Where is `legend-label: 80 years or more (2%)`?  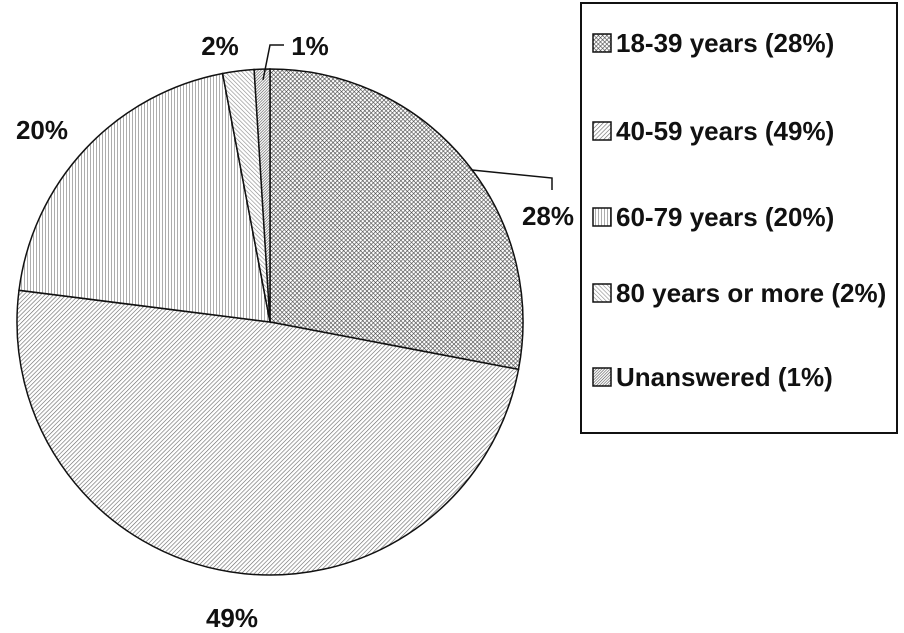
legend-label: 80 years or more (2%) is located at coordinates (751, 293).